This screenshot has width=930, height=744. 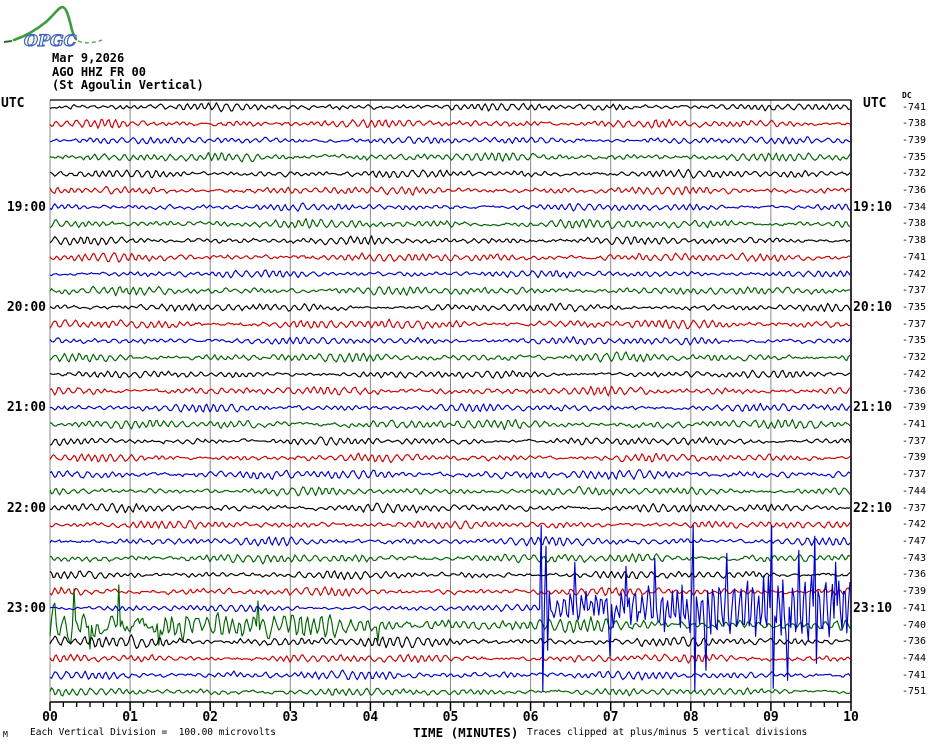 I want to click on x-tick-label: 01, so click(x=130, y=717).